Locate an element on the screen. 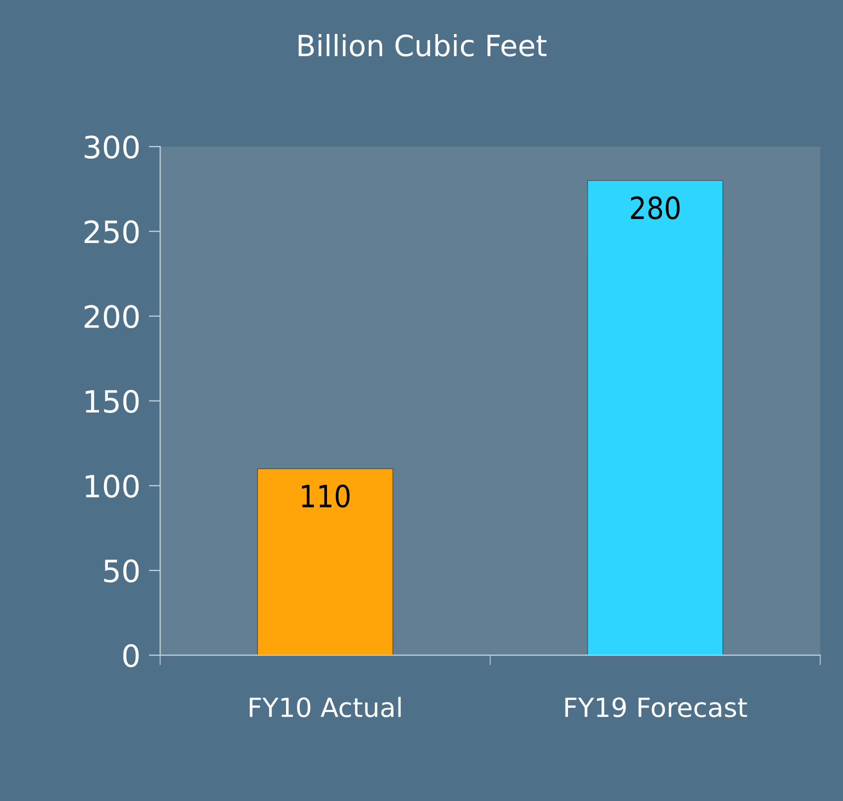  x-tick-label: FY19 Forecast is located at coordinates (656, 707).